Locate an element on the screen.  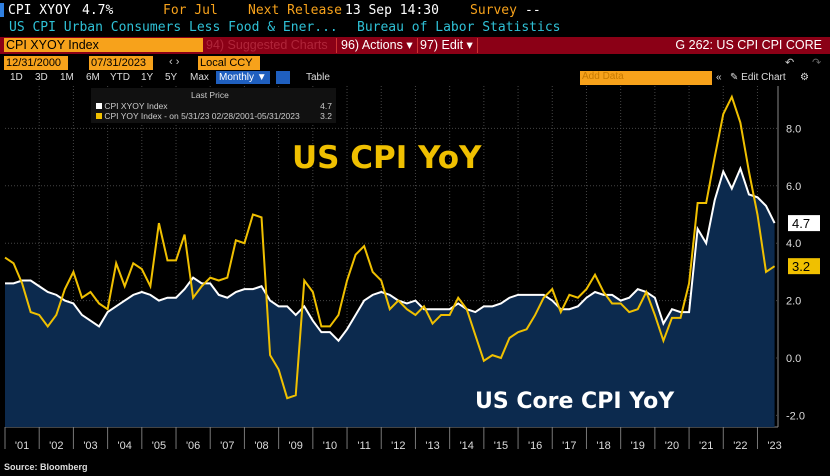
legend-value: 3.2 is located at coordinates (326, 116).